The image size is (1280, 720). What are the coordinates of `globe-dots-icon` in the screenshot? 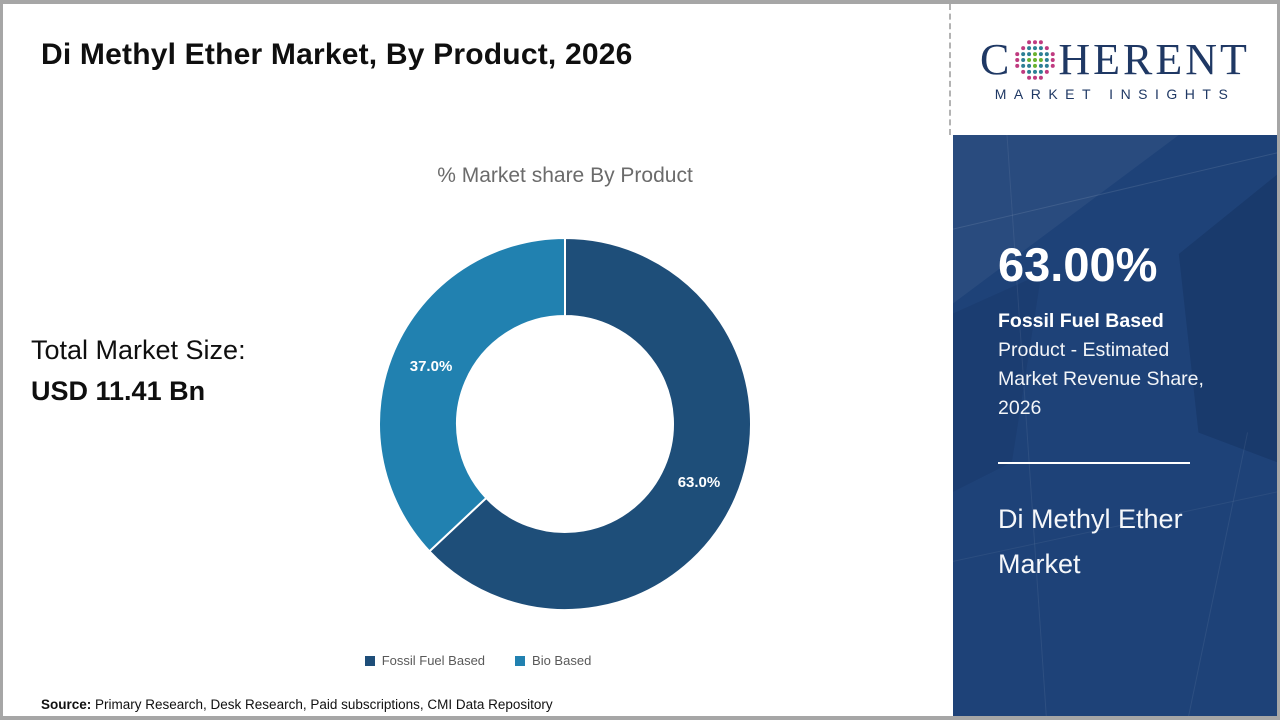 It's located at (1035, 59).